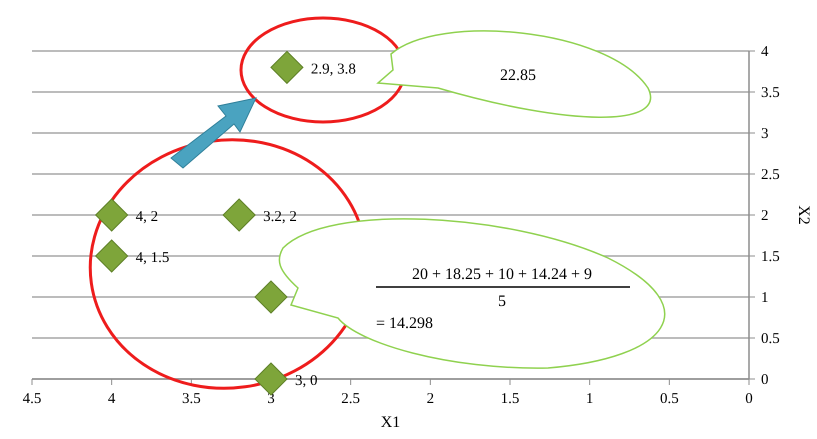  I want to click on x-tick-label: 0.5, so click(669, 399).